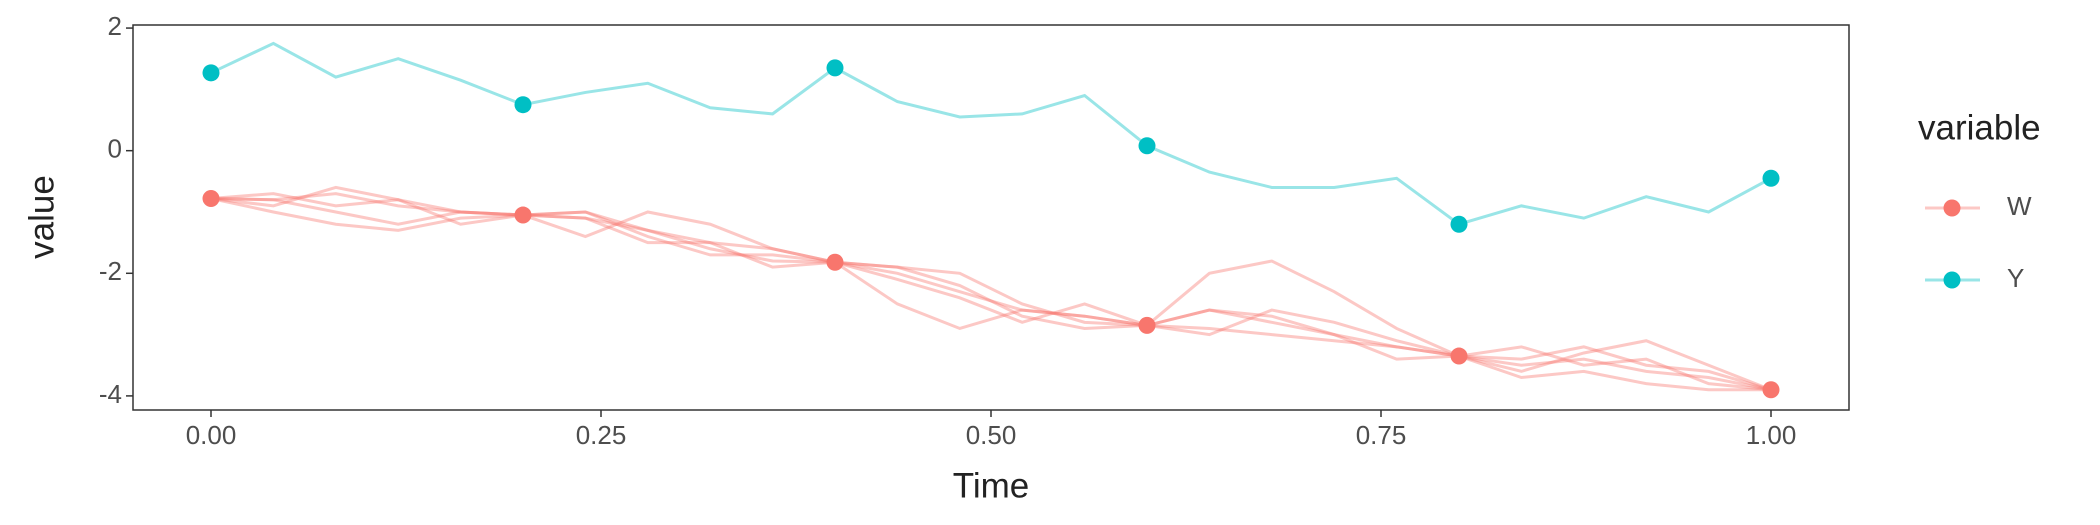  Describe the element at coordinates (991, 485) in the screenshot. I see `x-axis-title: Time` at that location.